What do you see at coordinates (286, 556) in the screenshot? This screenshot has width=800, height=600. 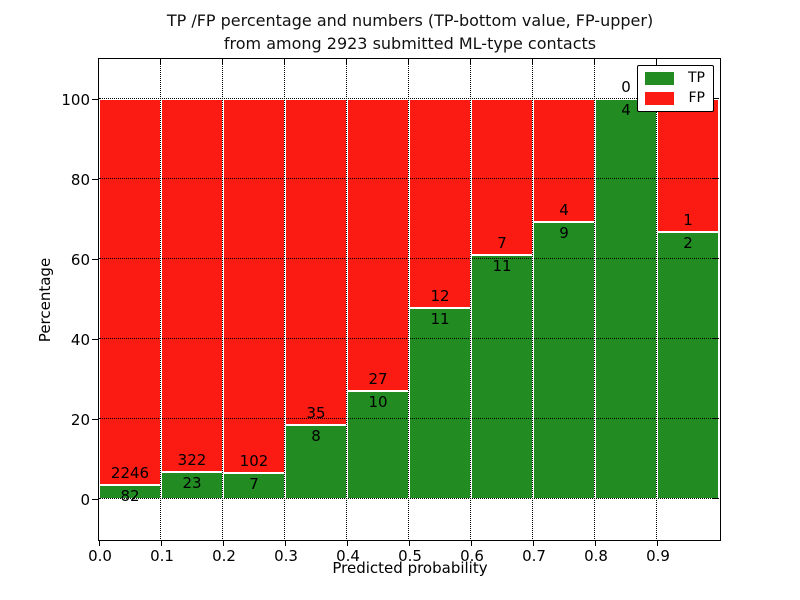 I see `x-tick-label: 0.3` at bounding box center [286, 556].